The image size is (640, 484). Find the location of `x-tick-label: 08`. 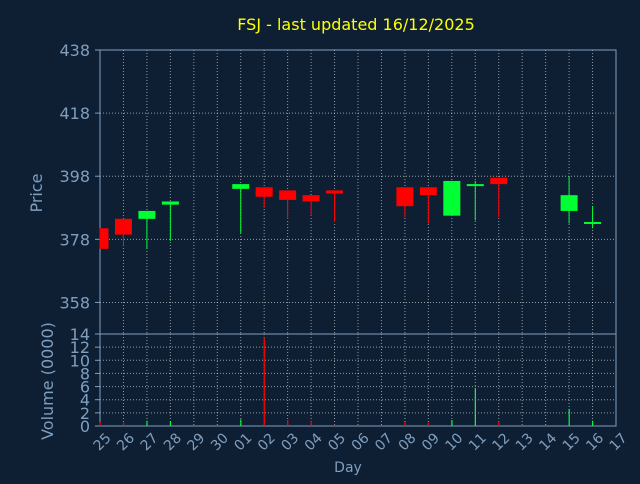

x-tick-label: 08 is located at coordinates (408, 442).